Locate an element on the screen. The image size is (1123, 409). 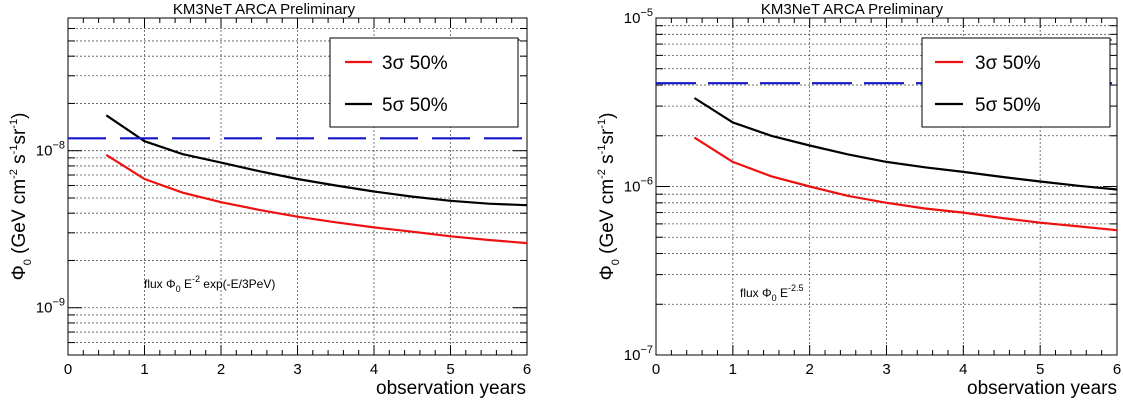
series-lines is located at coordinates (298, 179).